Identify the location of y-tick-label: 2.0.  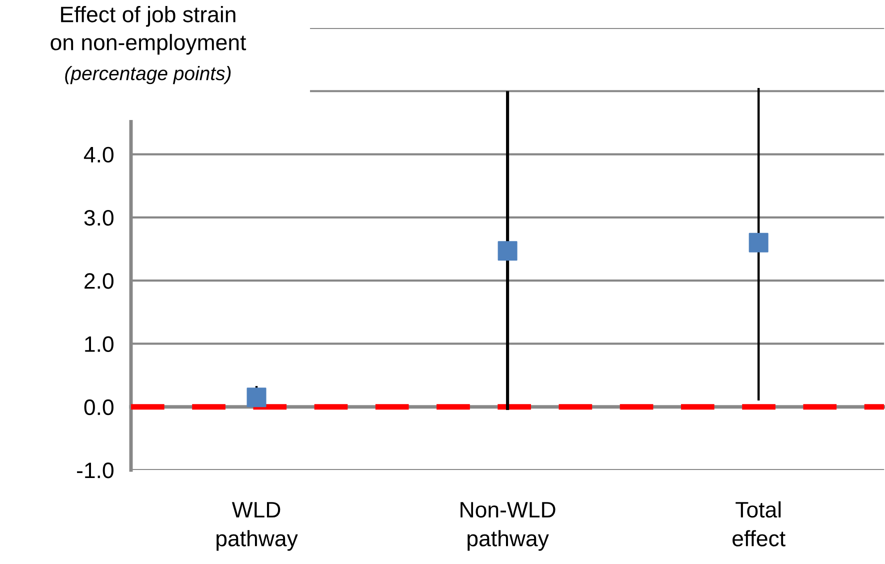
(99, 281).